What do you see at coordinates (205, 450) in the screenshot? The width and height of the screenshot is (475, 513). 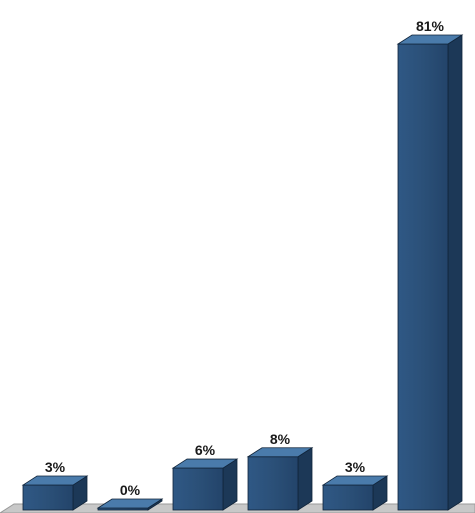 I see `data-label-3: 6%` at bounding box center [205, 450].